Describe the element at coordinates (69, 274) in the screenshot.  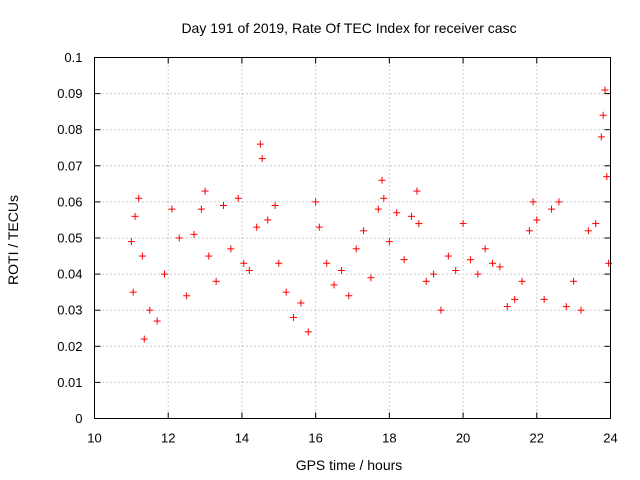
I see `y-tick-label: 0.04` at that location.